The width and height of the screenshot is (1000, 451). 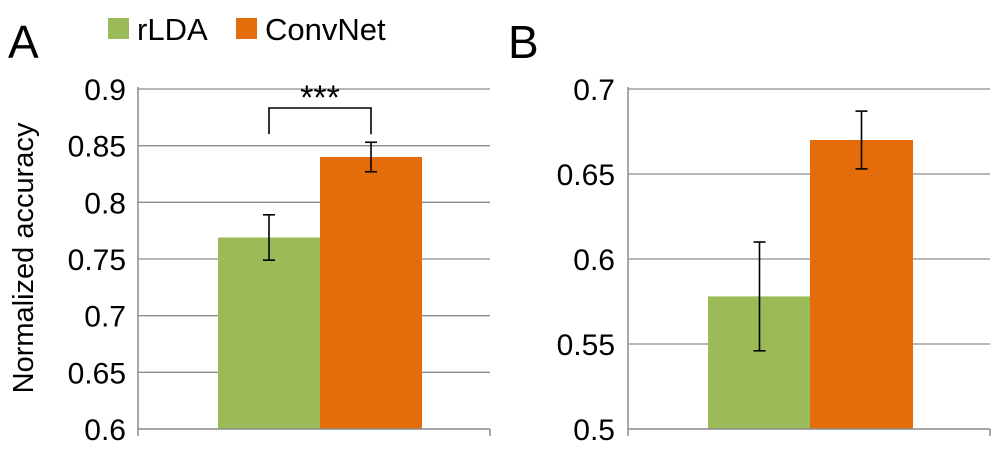 What do you see at coordinates (23, 42) in the screenshot?
I see `panel-letter-a: A` at bounding box center [23, 42].